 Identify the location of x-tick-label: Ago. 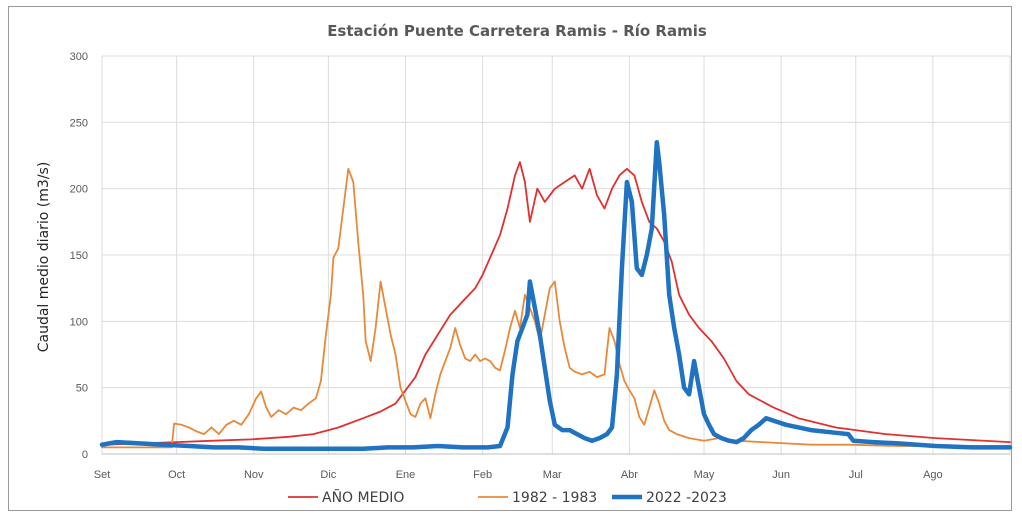
(933, 475).